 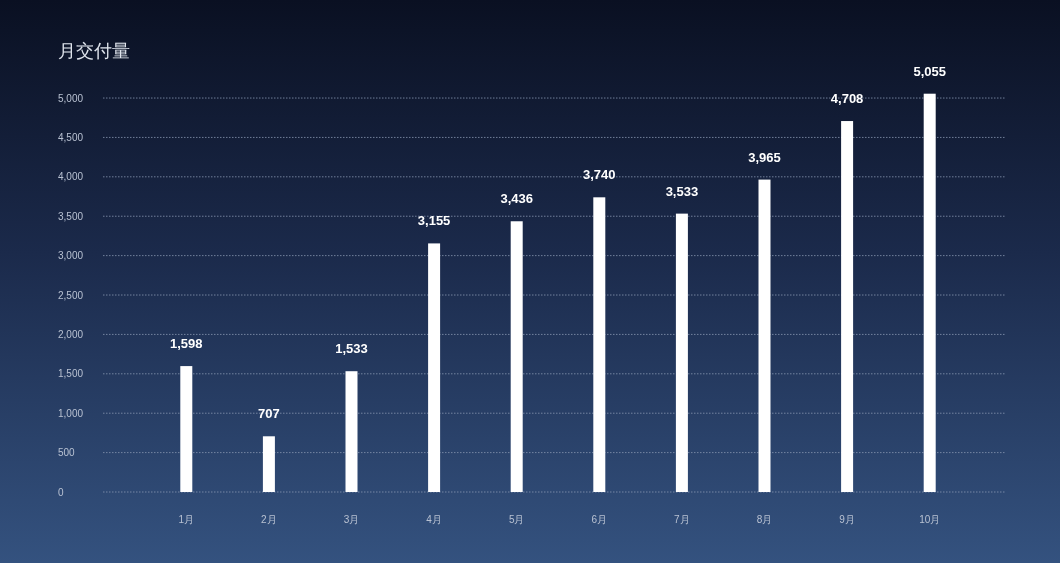 I want to click on y-tick-label: 3,500, so click(x=71, y=216).